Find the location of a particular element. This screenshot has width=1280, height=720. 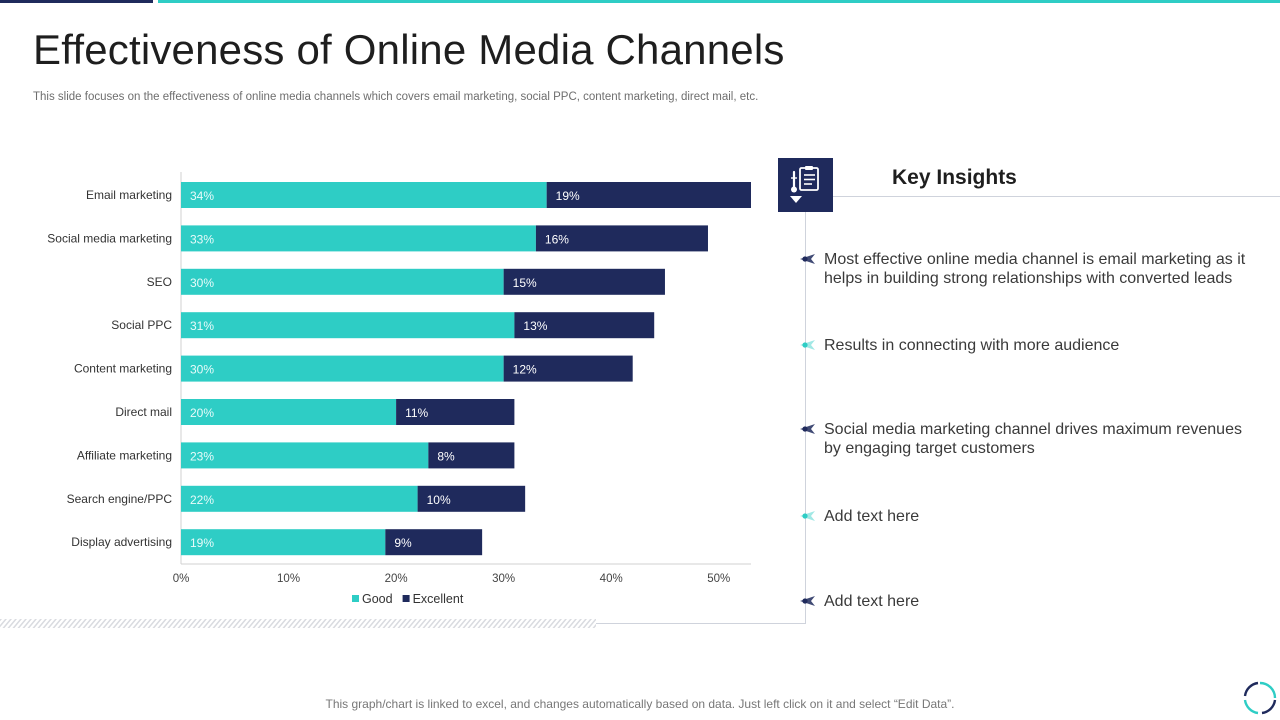

data-label: 34% is located at coordinates (202, 196).